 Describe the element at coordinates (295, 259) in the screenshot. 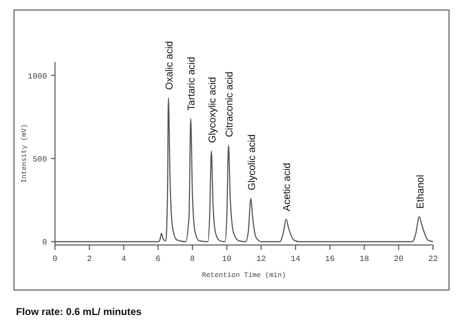

I see `x-tick-label: 14` at that location.